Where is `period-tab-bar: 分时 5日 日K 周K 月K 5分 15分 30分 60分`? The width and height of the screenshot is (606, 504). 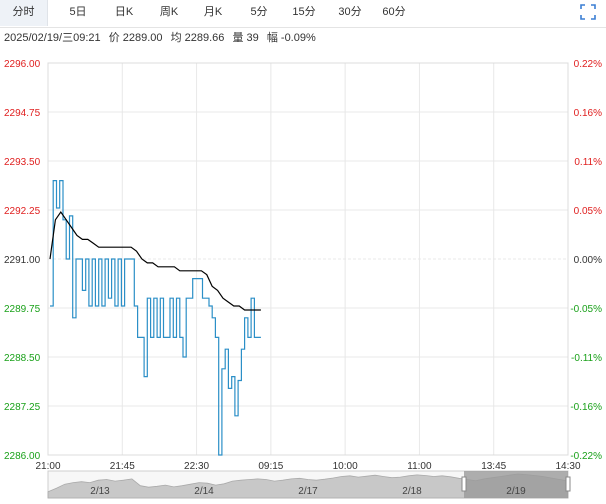
period-tab-bar: 分时 5日 日K 周K 月K 5分 15分 30分 60分 is located at coordinates (303, 14).